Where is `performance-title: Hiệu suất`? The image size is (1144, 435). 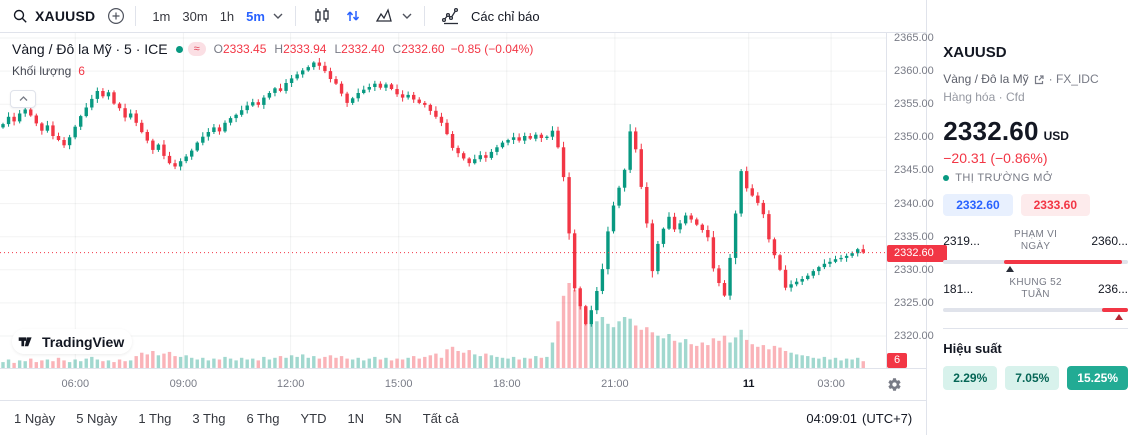
performance-title: Hiệu suất is located at coordinates (972, 348).